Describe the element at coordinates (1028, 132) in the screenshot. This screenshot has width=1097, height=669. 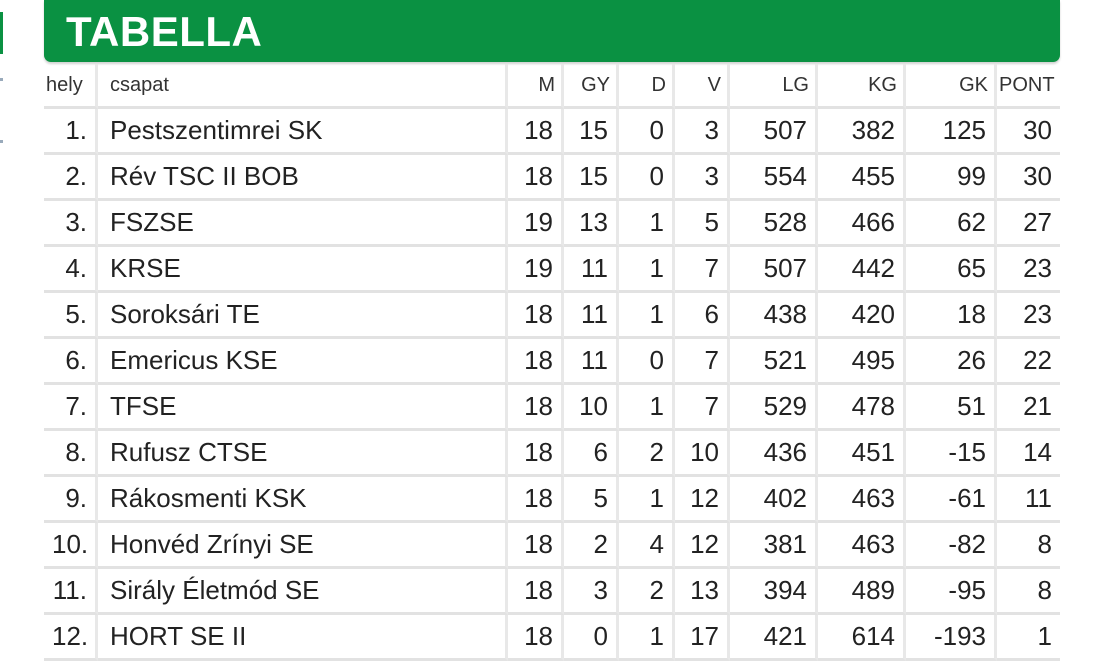
I see `row-points: 30` at that location.